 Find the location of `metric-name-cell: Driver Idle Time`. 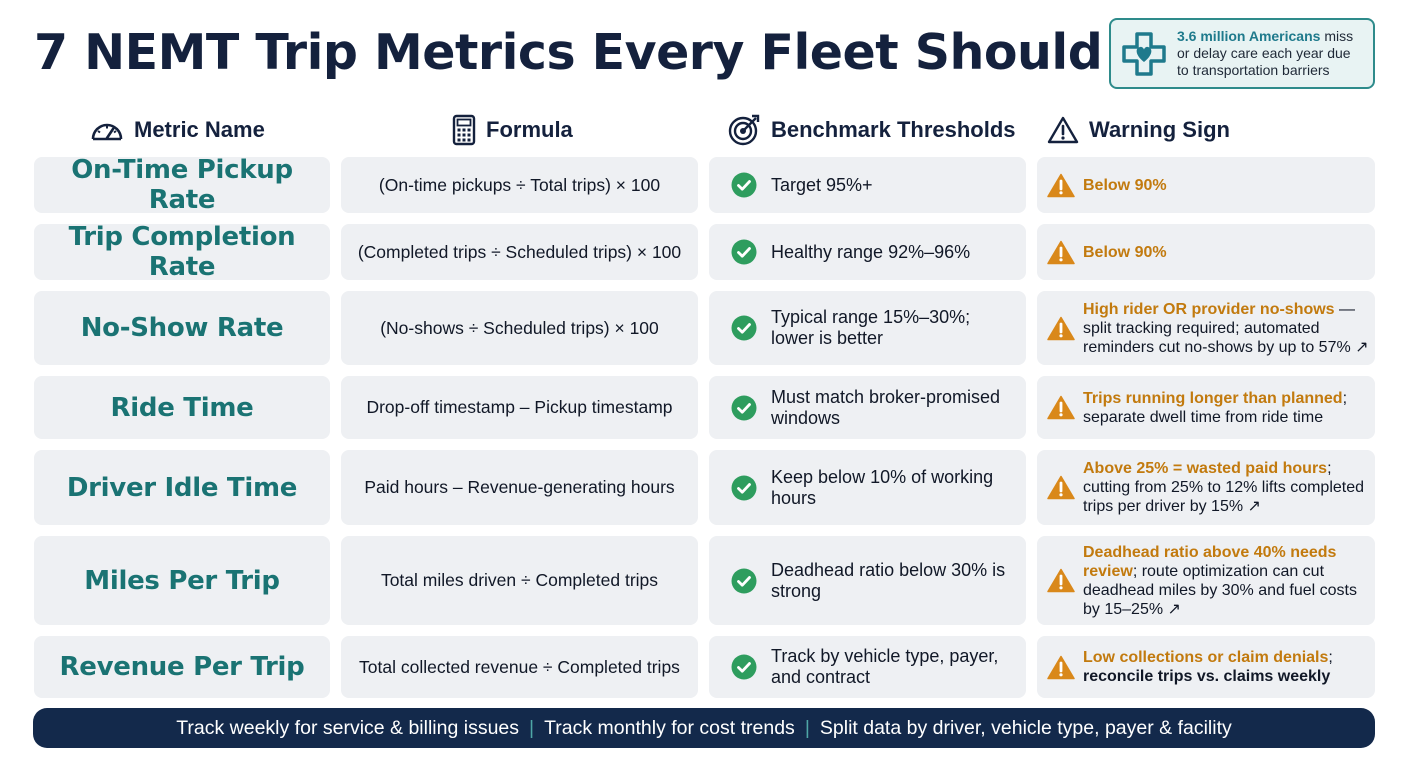

metric-name-cell: Driver Idle Time is located at coordinates (182, 487).